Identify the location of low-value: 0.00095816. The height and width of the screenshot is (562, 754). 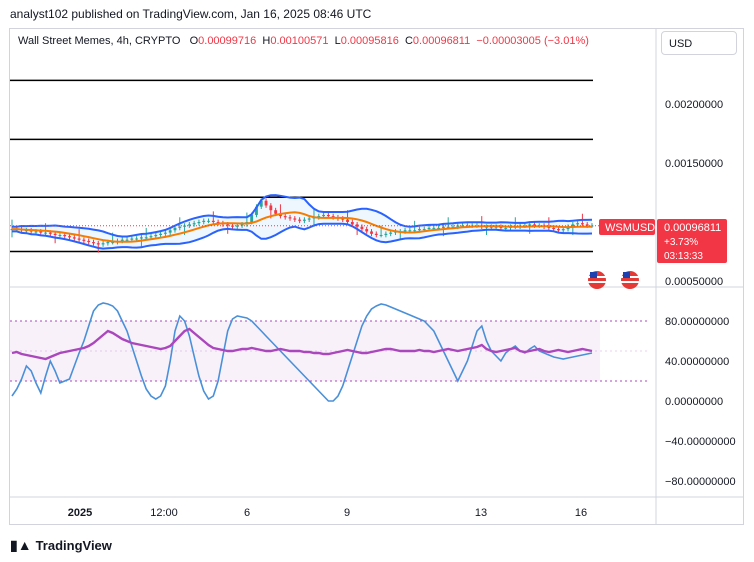
(369, 41).